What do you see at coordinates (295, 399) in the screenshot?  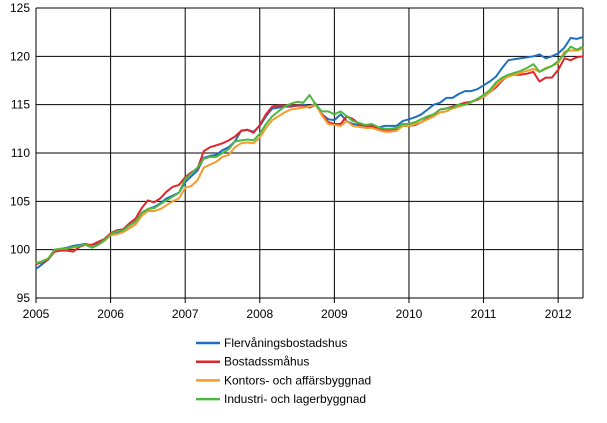 I see `legend-label: Industri- och lagerbyggnad` at bounding box center [295, 399].